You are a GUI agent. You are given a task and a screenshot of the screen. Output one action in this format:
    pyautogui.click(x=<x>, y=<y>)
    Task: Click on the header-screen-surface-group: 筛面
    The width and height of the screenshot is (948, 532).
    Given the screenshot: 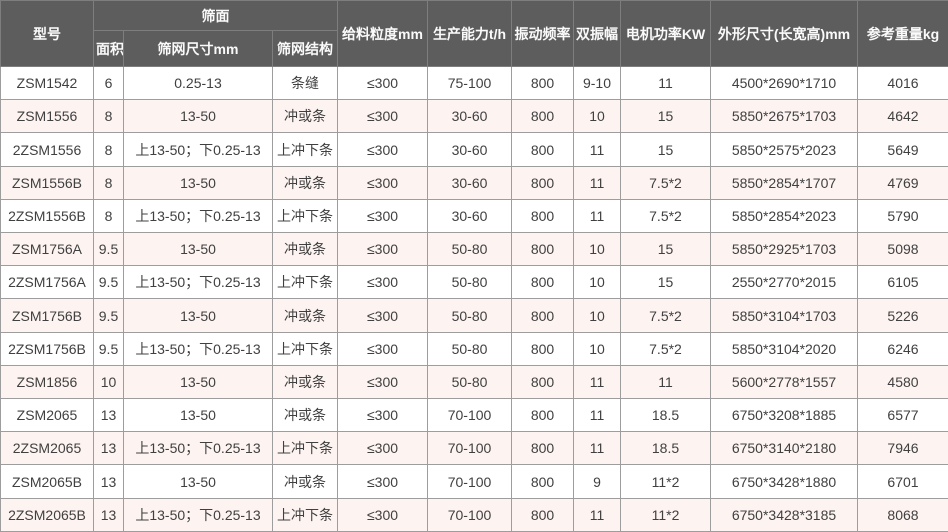 What is the action you would take?
    pyautogui.click(x=215, y=15)
    